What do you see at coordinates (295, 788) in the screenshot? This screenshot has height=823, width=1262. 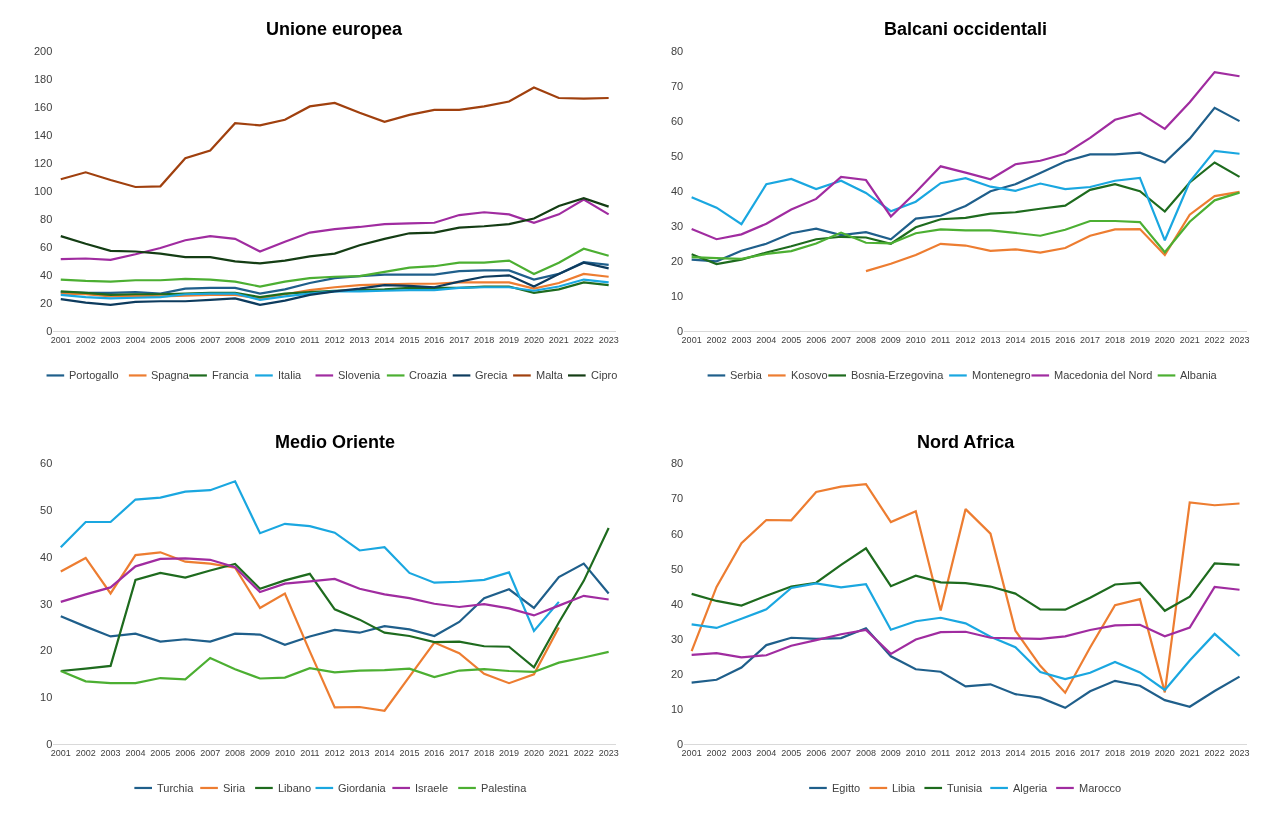 I see `legend-label: Libano` at bounding box center [295, 788].